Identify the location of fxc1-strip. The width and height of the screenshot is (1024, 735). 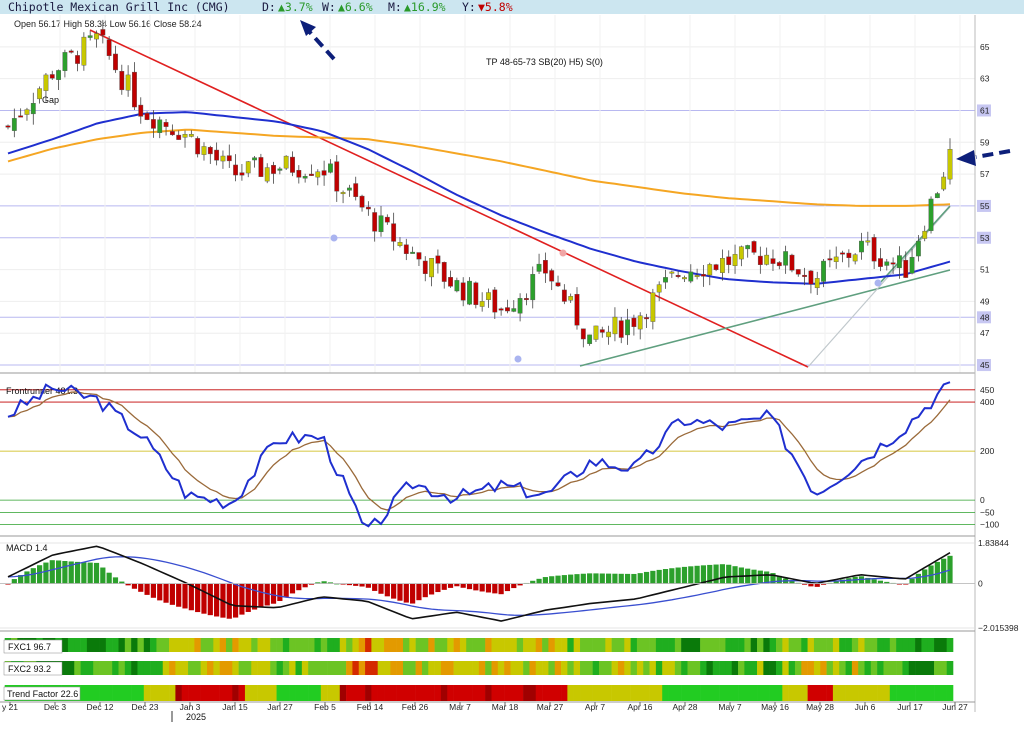
(479, 645).